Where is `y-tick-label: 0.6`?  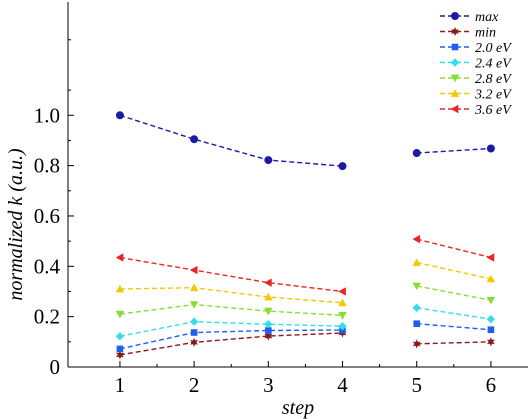 y-tick-label: 0.6 is located at coordinates (47, 216).